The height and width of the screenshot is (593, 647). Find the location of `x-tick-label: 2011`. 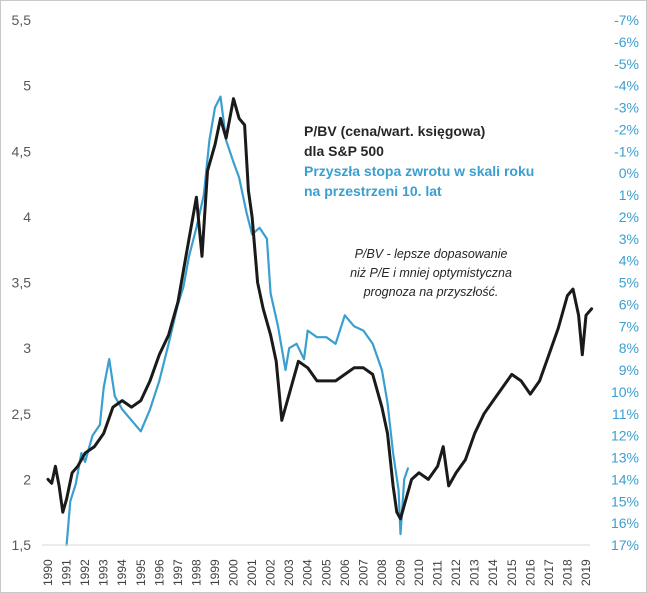

x-tick-label: 2011 is located at coordinates (438, 573).